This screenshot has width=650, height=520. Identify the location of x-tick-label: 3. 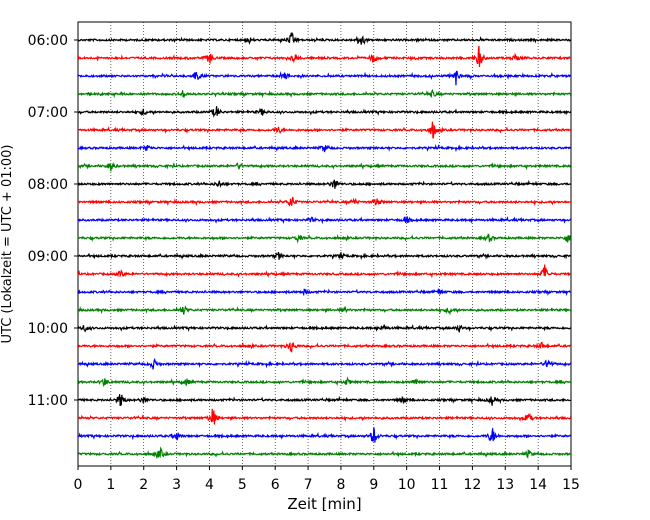
(176, 485).